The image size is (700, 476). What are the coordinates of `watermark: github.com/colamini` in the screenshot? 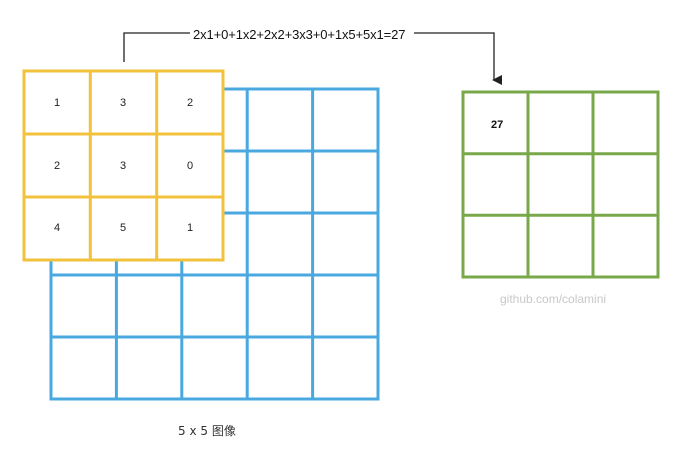 It's located at (553, 299).